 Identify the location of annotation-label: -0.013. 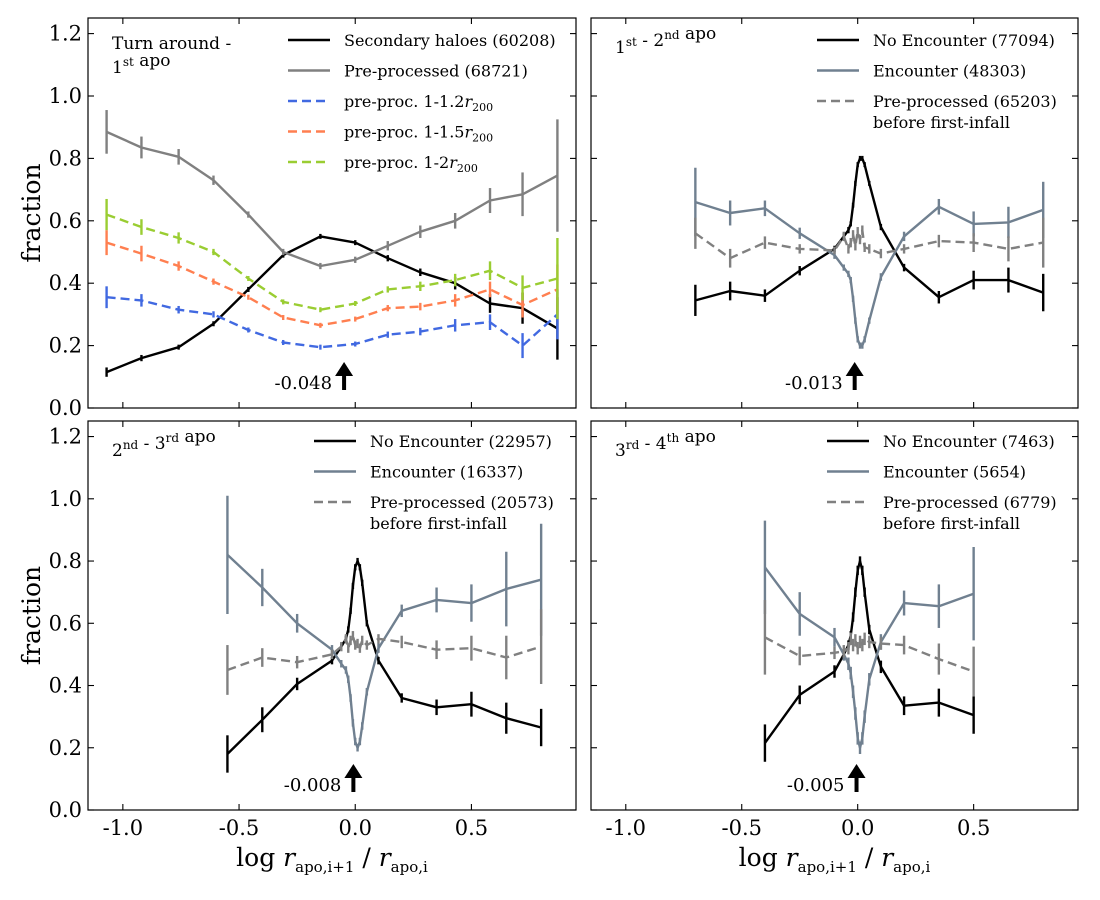
(814, 383).